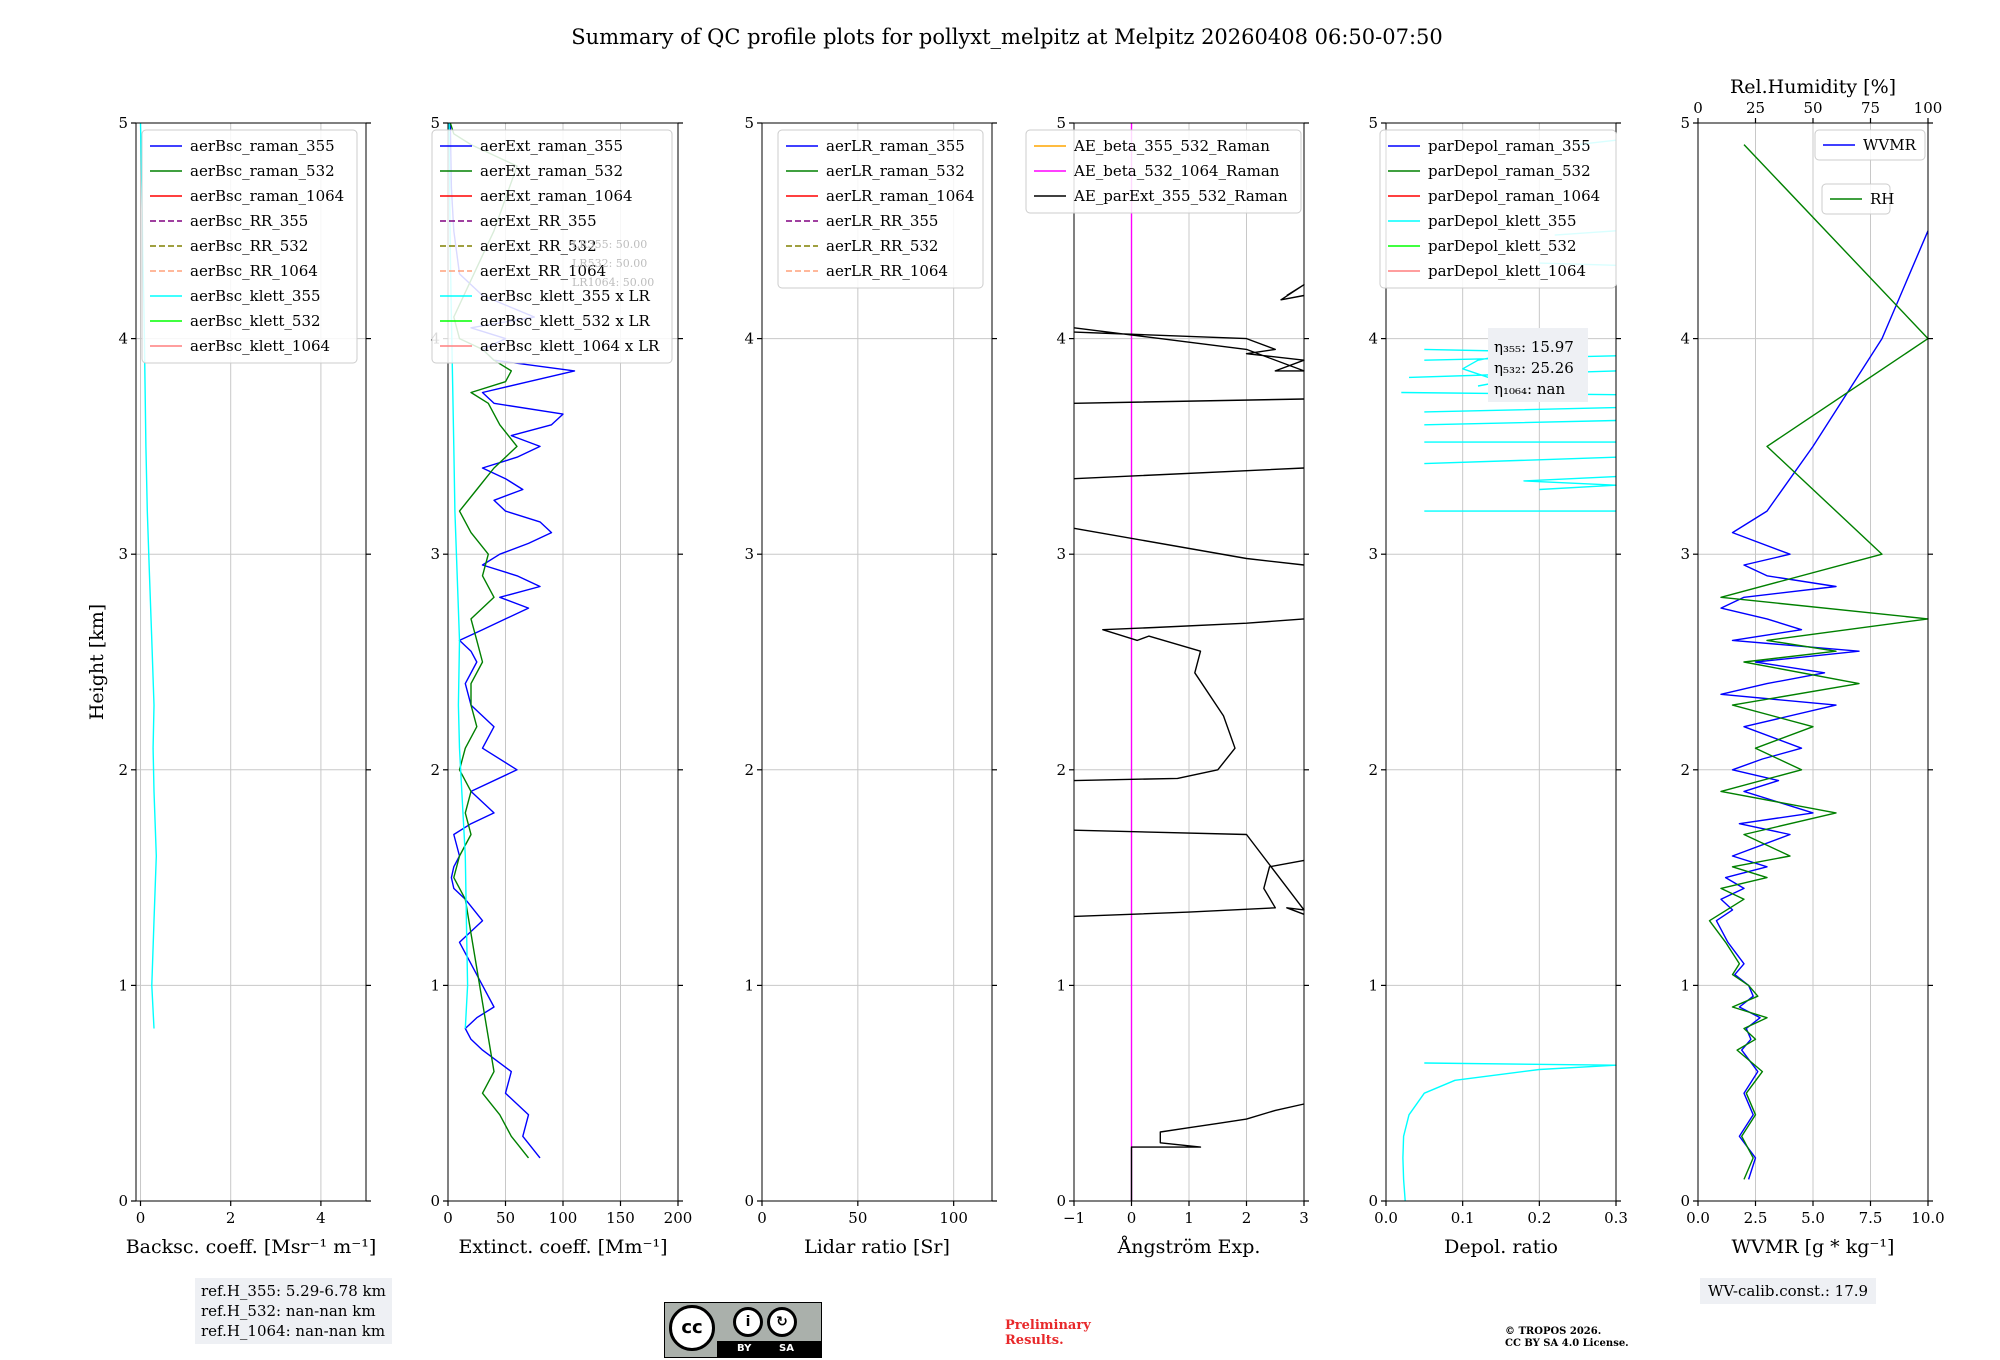 The height and width of the screenshot is (1360, 2000). I want to click on top-x-tick-label: 100, so click(1928, 108).